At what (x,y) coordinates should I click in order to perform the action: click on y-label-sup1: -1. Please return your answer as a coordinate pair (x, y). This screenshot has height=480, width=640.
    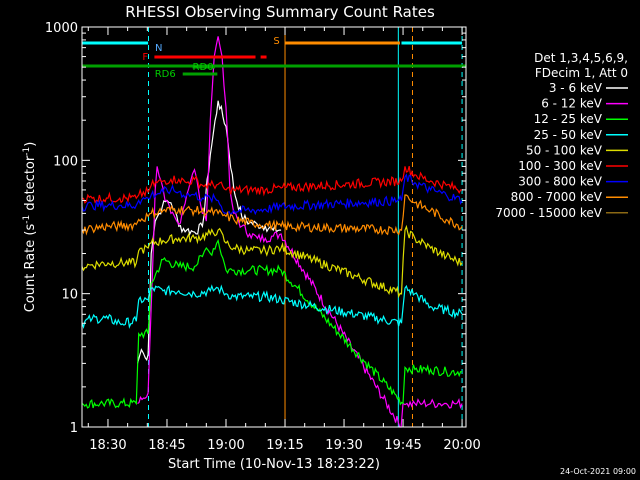
    Looking at the image, I should click on (27, 219).